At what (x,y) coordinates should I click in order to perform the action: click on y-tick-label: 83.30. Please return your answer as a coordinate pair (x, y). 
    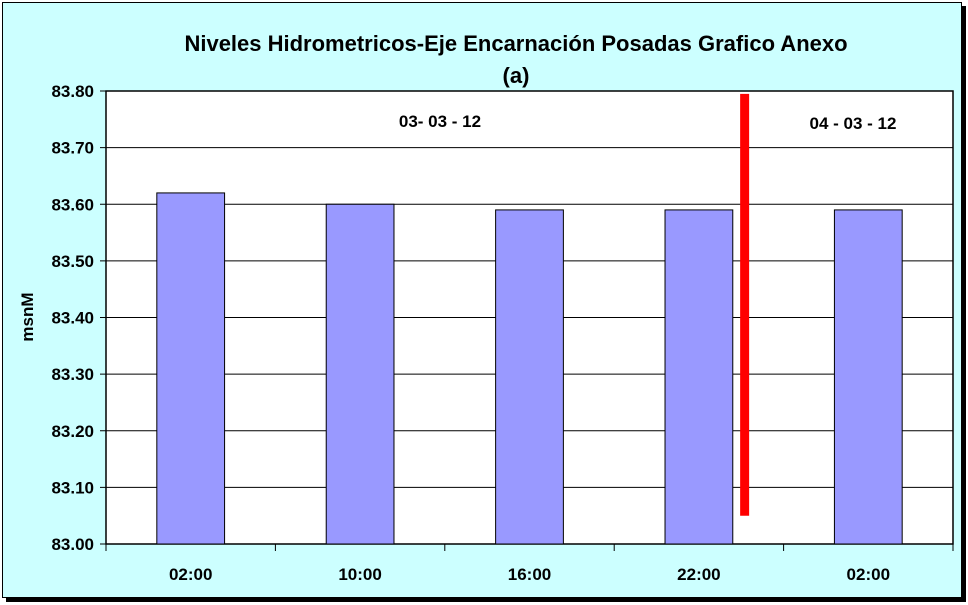
    Looking at the image, I should click on (72, 374).